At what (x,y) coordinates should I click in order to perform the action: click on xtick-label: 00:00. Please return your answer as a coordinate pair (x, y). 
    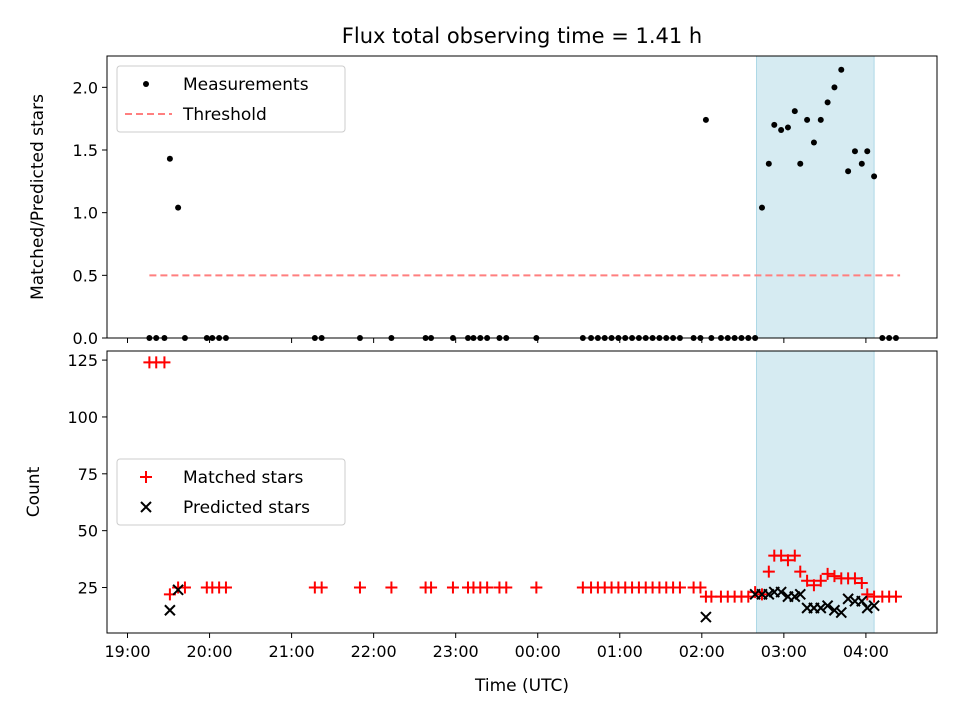
    Looking at the image, I should click on (538, 651).